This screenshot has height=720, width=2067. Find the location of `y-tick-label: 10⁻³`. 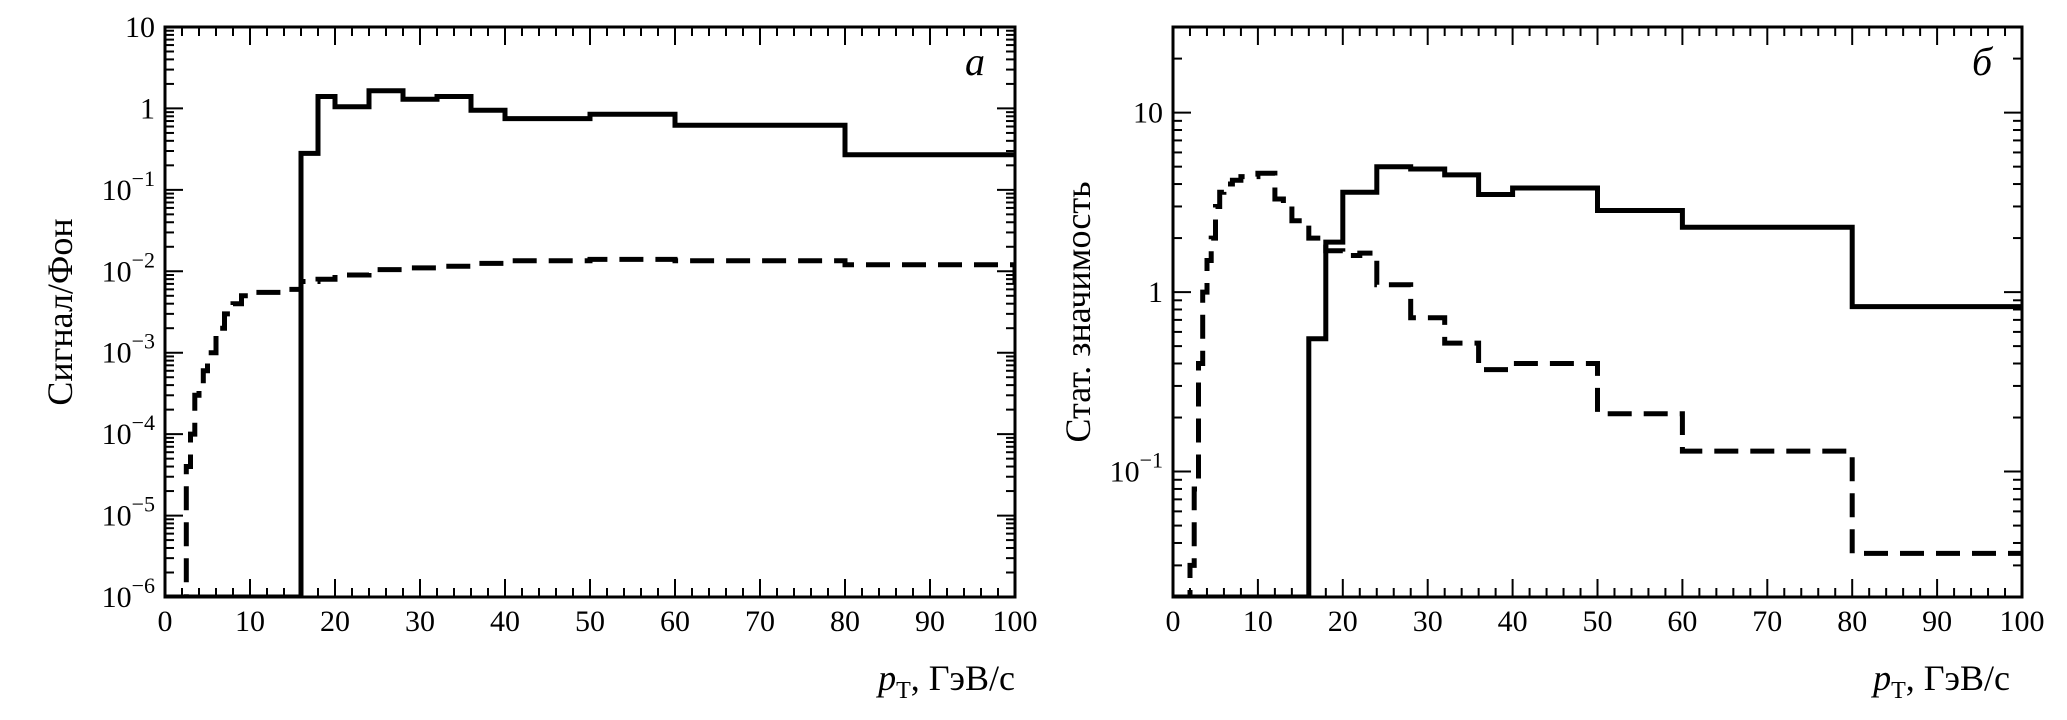

y-tick-label: 10⁻³ is located at coordinates (128, 349).